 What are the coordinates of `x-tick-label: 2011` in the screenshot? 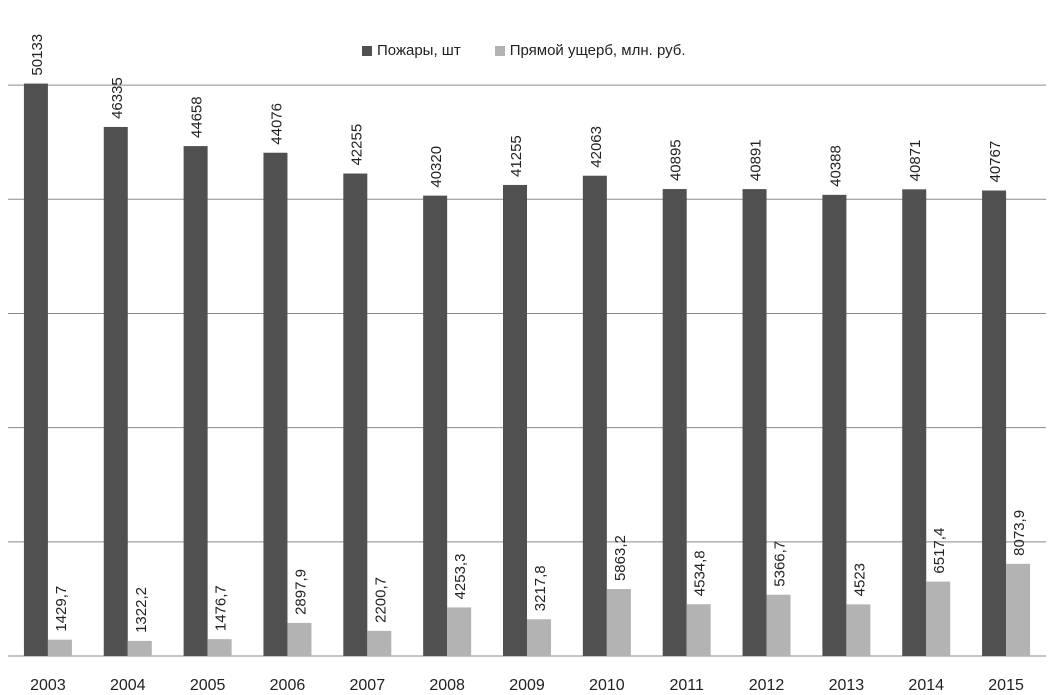 It's located at (686, 685).